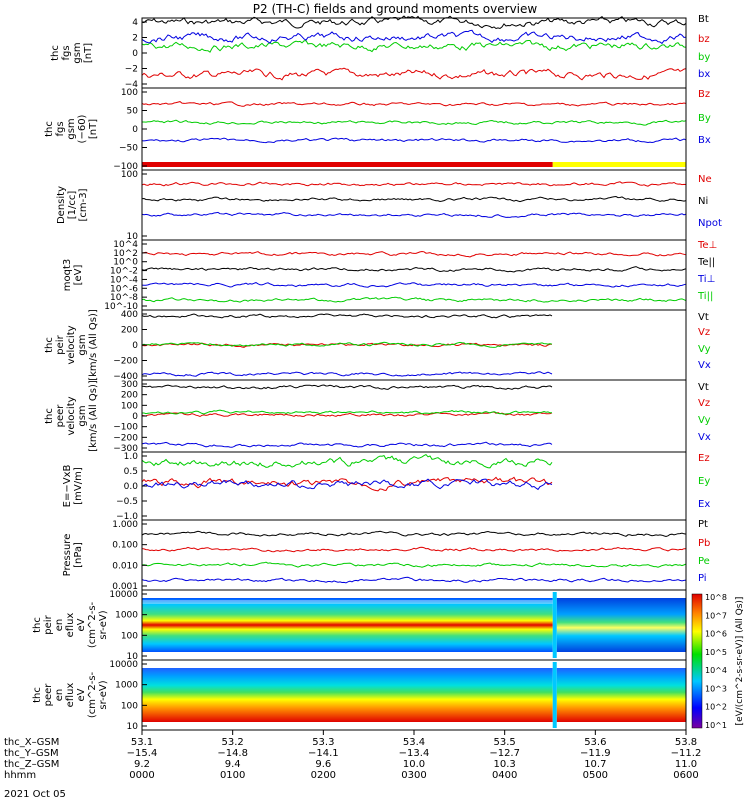  I want to click on series-line-Vz, so click(346, 345).